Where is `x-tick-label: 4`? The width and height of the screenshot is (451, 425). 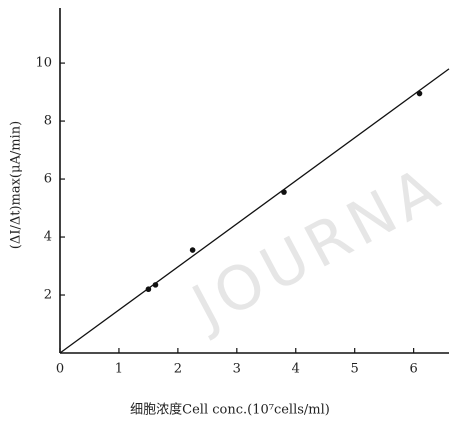 x-tick-label: 4 is located at coordinates (296, 369).